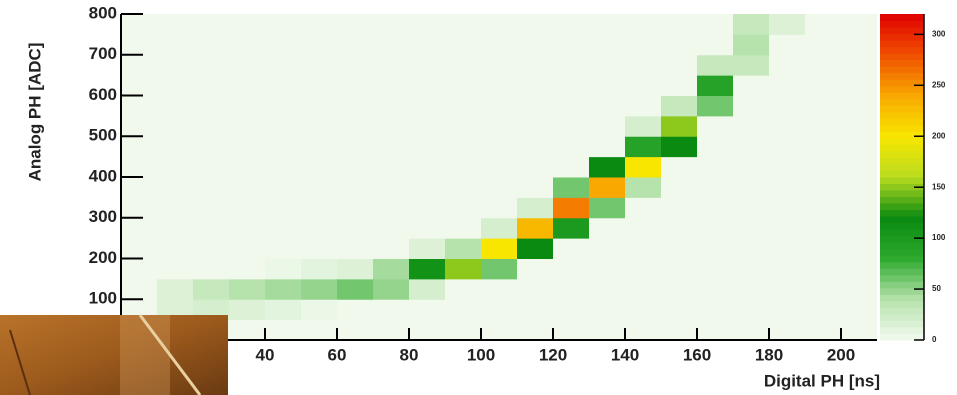 The height and width of the screenshot is (395, 957). Describe the element at coordinates (114, 354) in the screenshot. I see `photo-overlay` at that location.